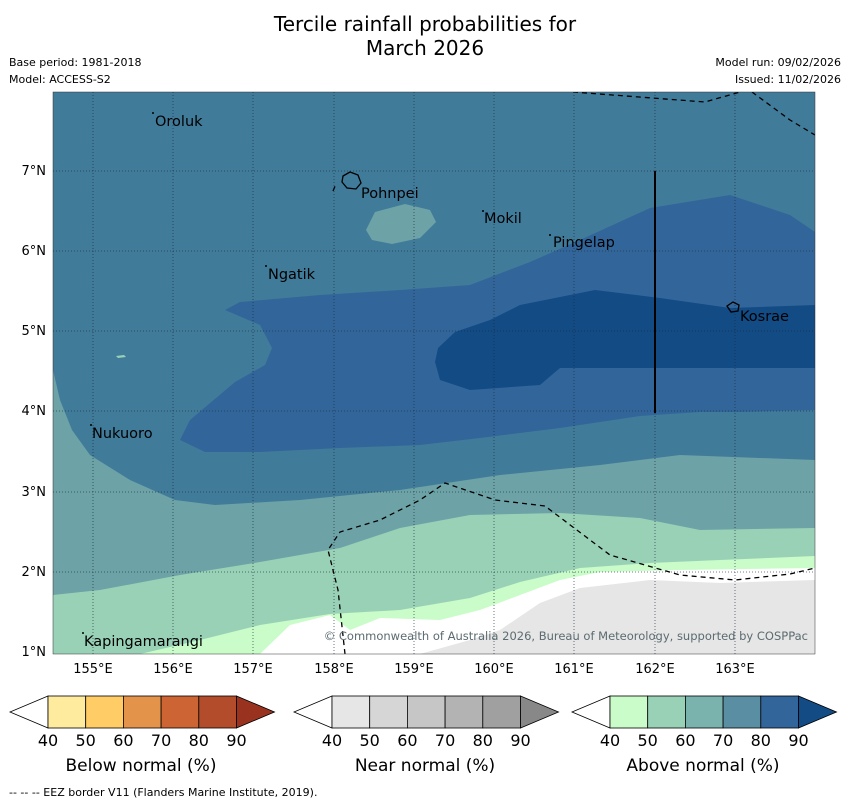 Image resolution: width=850 pixels, height=804 pixels. What do you see at coordinates (760, 740) in the screenshot?
I see `colorbar-above-tick-label: 80` at bounding box center [760, 740].